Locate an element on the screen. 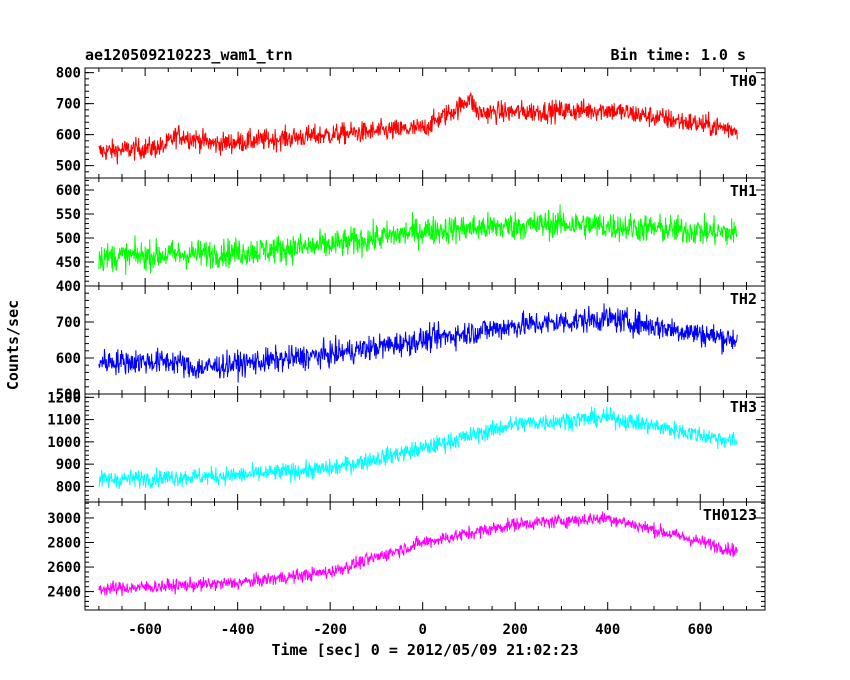 Image resolution: width=850 pixels, height=680 pixels. x-tick-label: 400 is located at coordinates (607, 630).